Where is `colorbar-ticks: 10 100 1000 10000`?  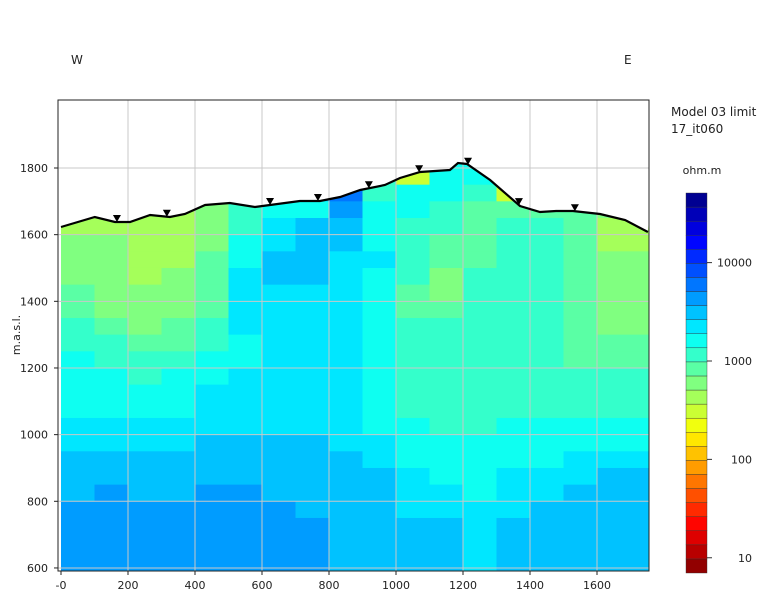 colorbar-ticks: 10 100 1000 10000 is located at coordinates (729, 411).